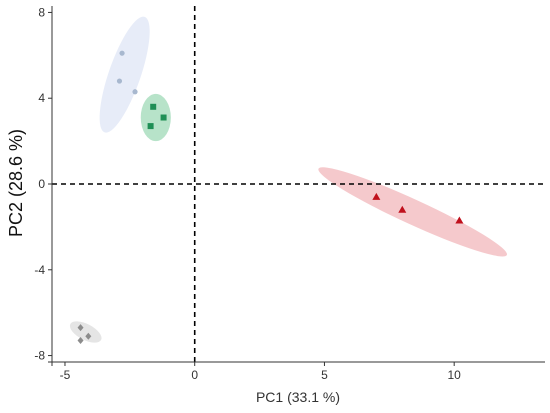 This screenshot has width=550, height=413. Describe the element at coordinates (41, 12) in the screenshot. I see `y-tick-label: 8` at that location.